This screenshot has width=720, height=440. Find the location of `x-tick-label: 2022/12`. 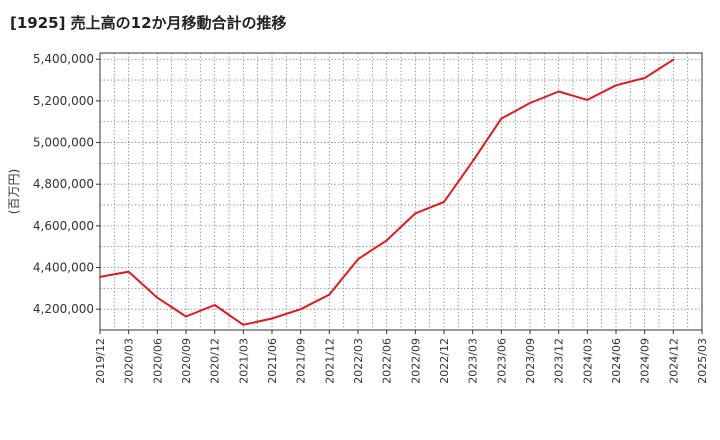

x-tick-label: 2022/12 is located at coordinates (444, 361).